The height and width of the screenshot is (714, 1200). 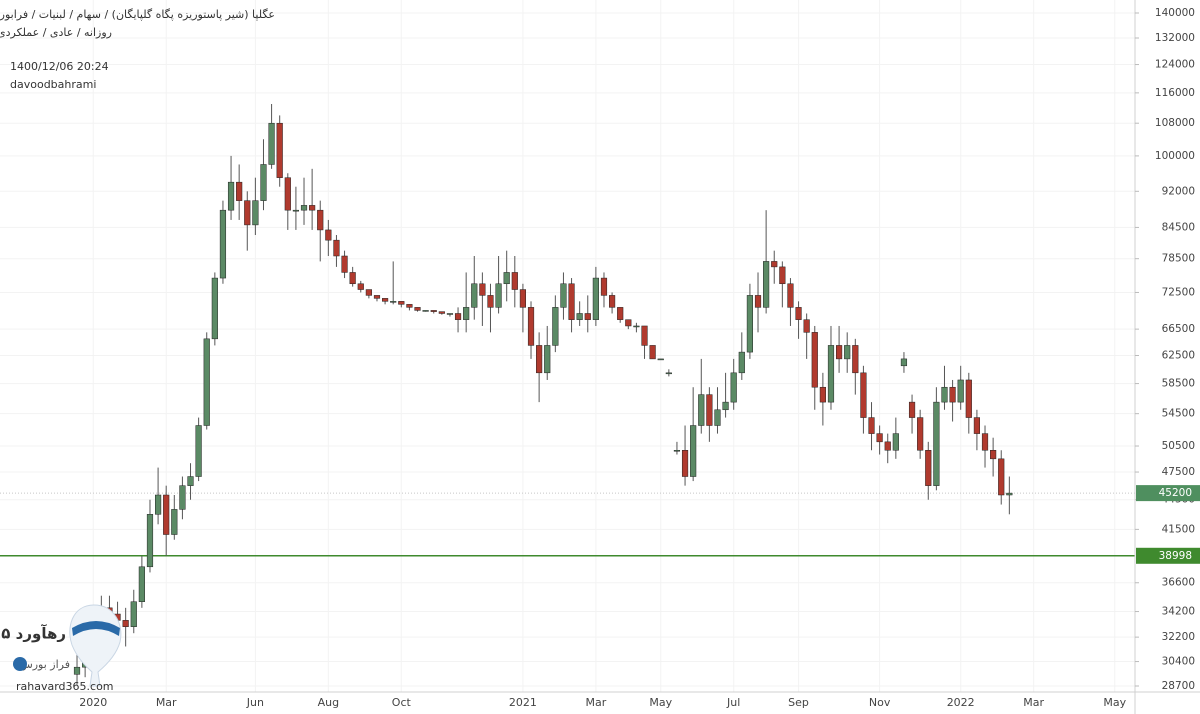 What do you see at coordinates (1175, 156) in the screenshot?
I see `y-tick-label: 100000` at bounding box center [1175, 156].